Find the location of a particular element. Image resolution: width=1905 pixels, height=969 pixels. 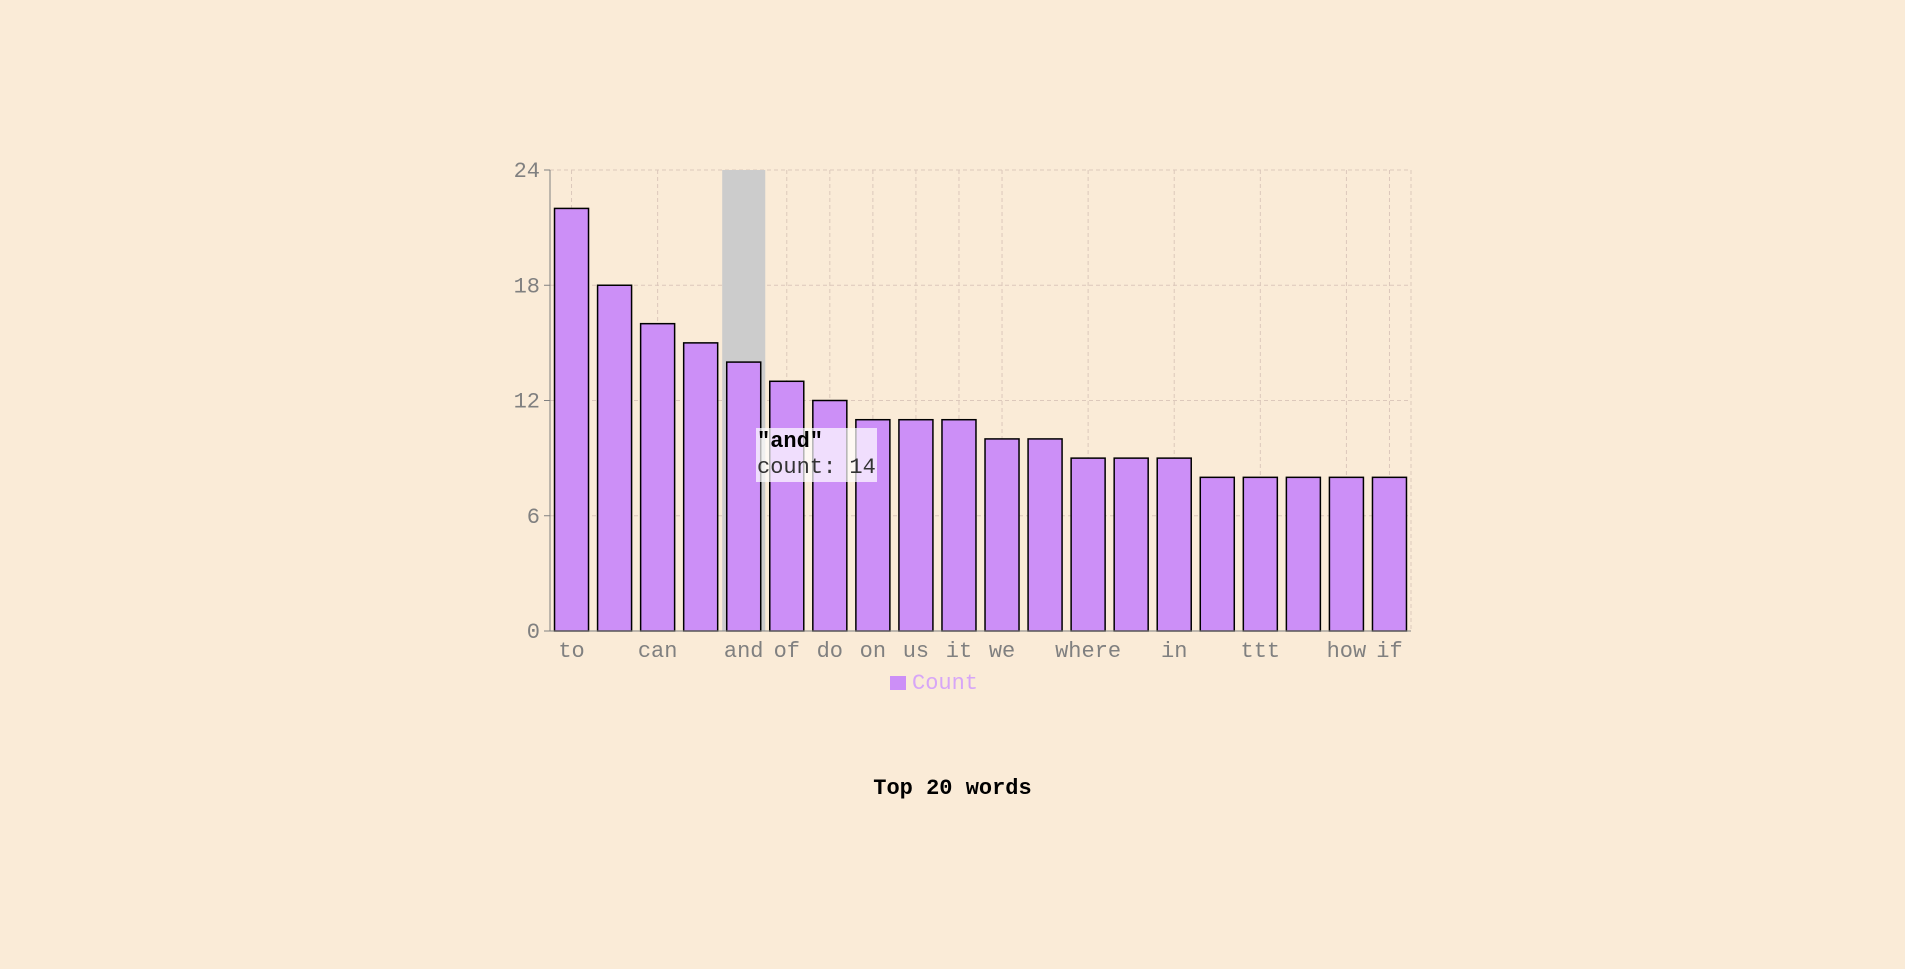

x-tick-label: and is located at coordinates (744, 651).